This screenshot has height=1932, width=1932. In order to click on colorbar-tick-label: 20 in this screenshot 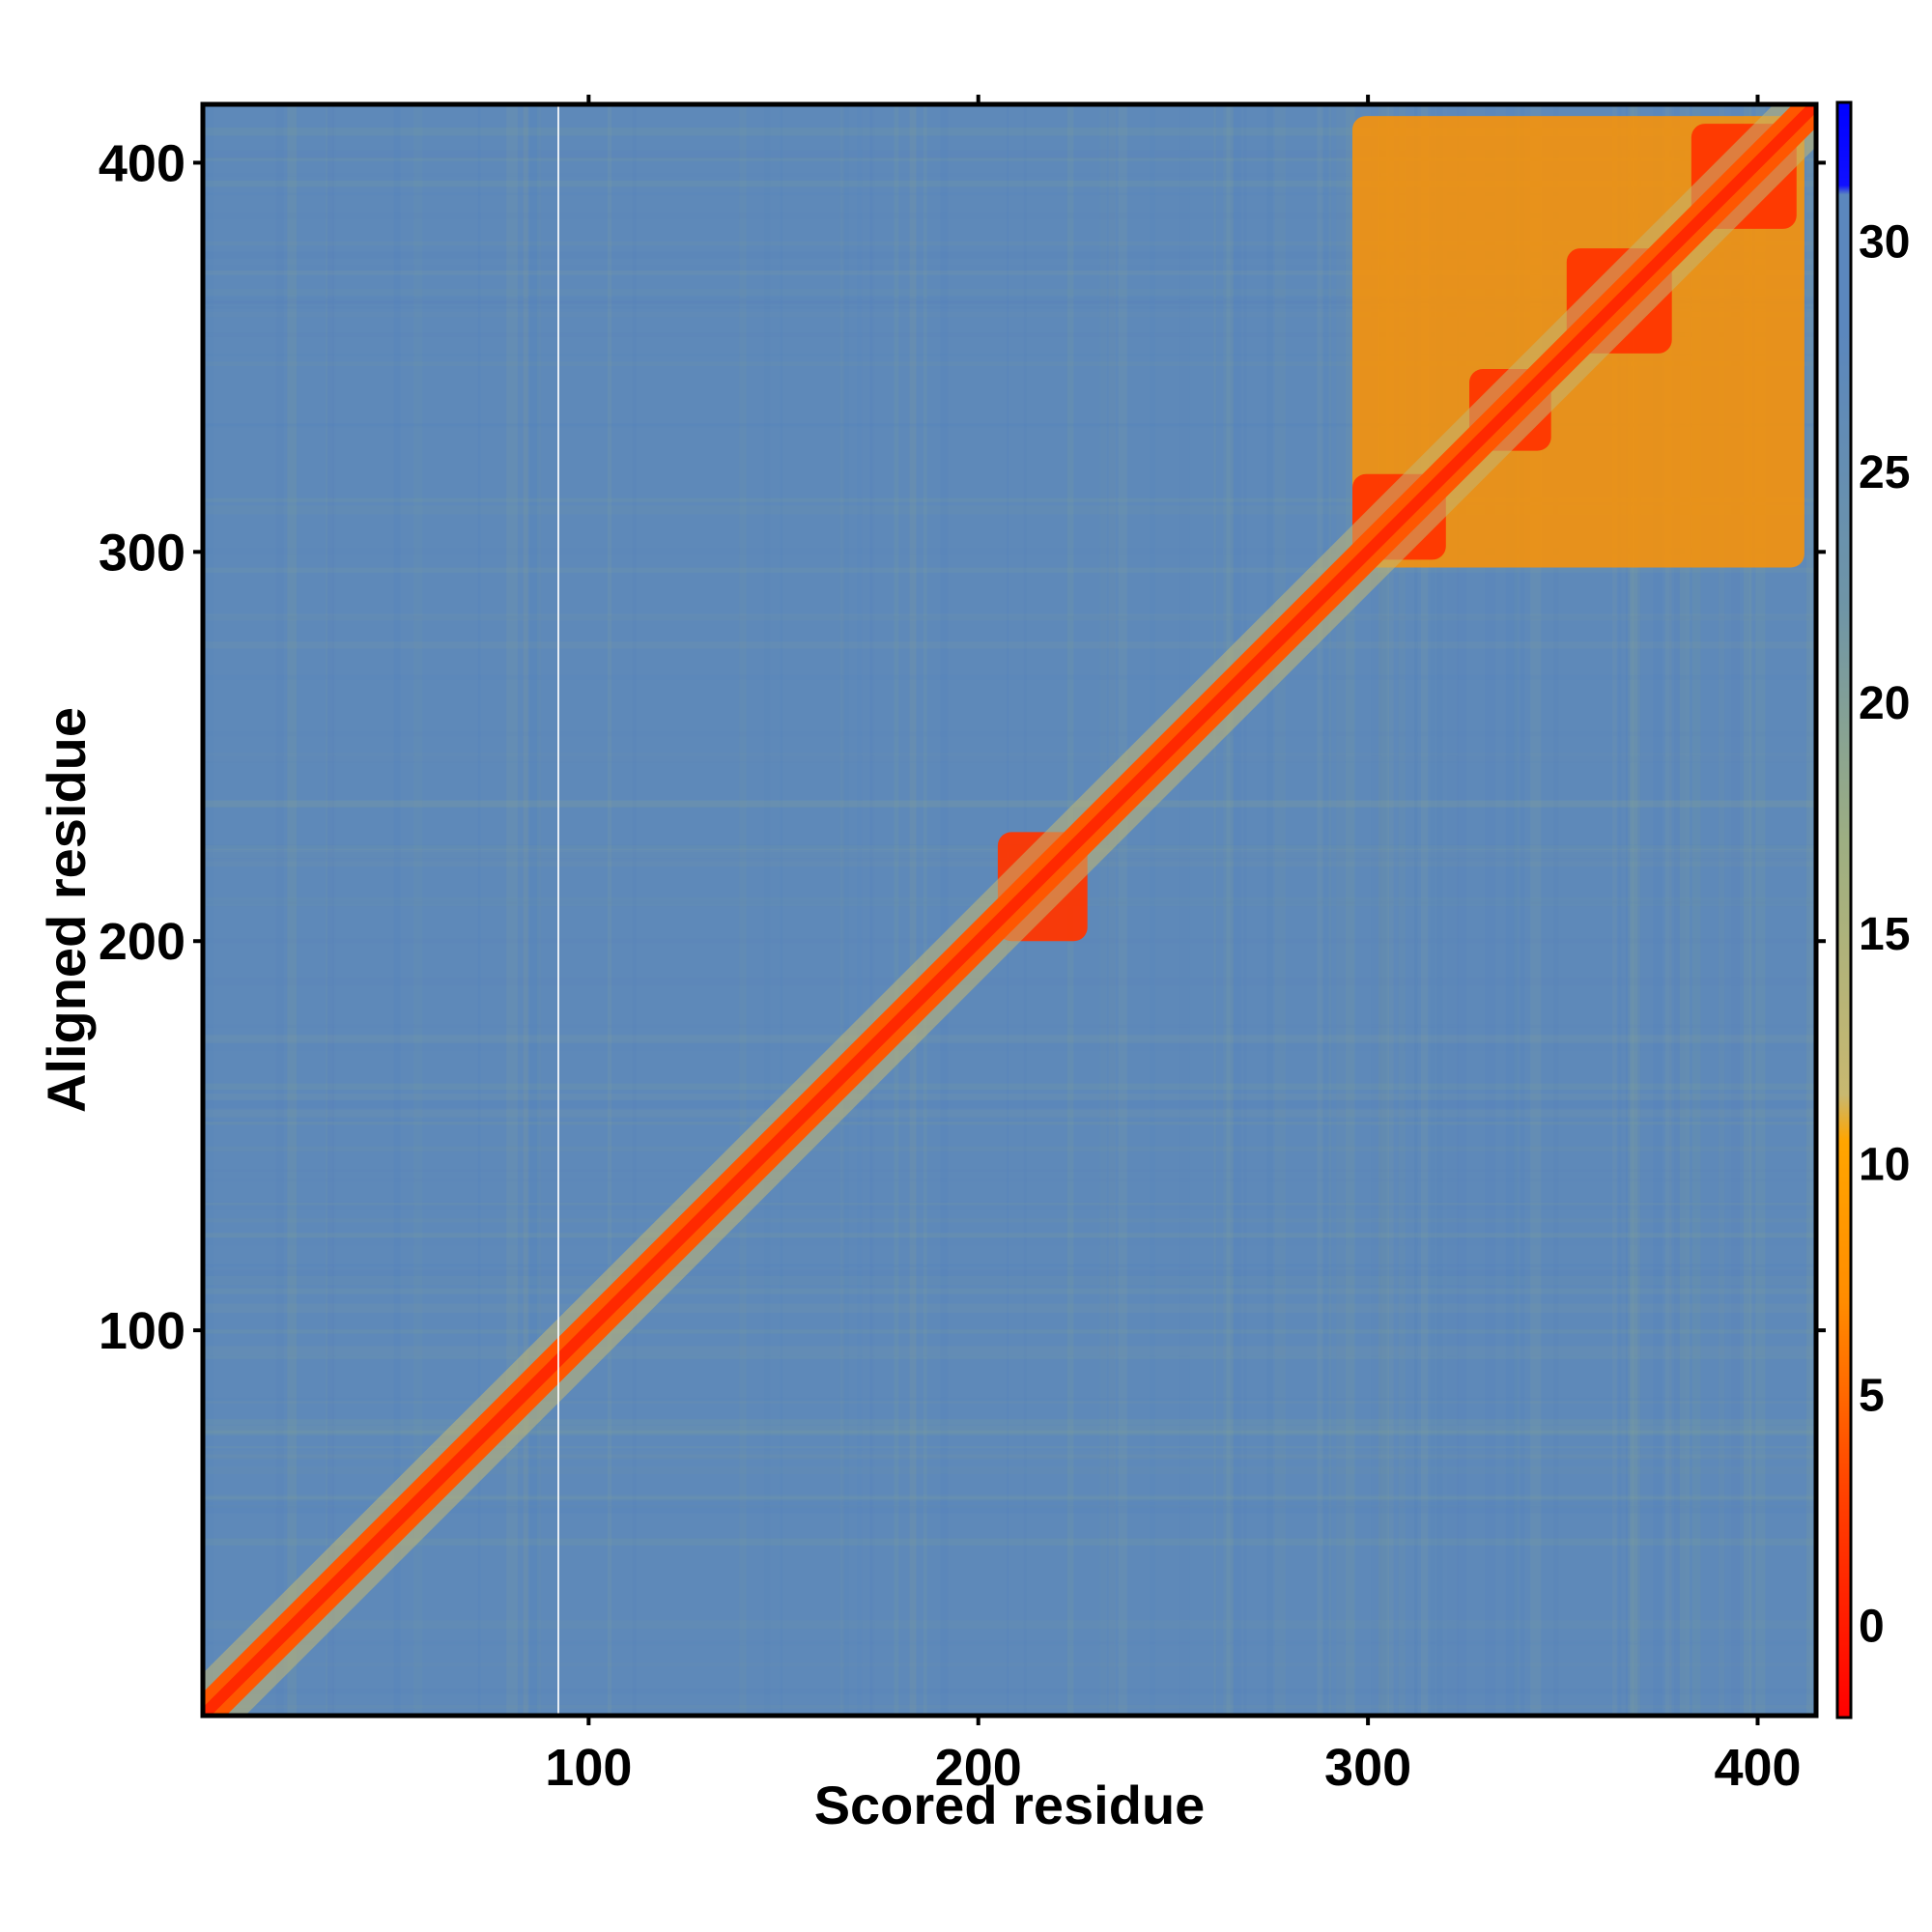, I will do `click(1884, 703)`.